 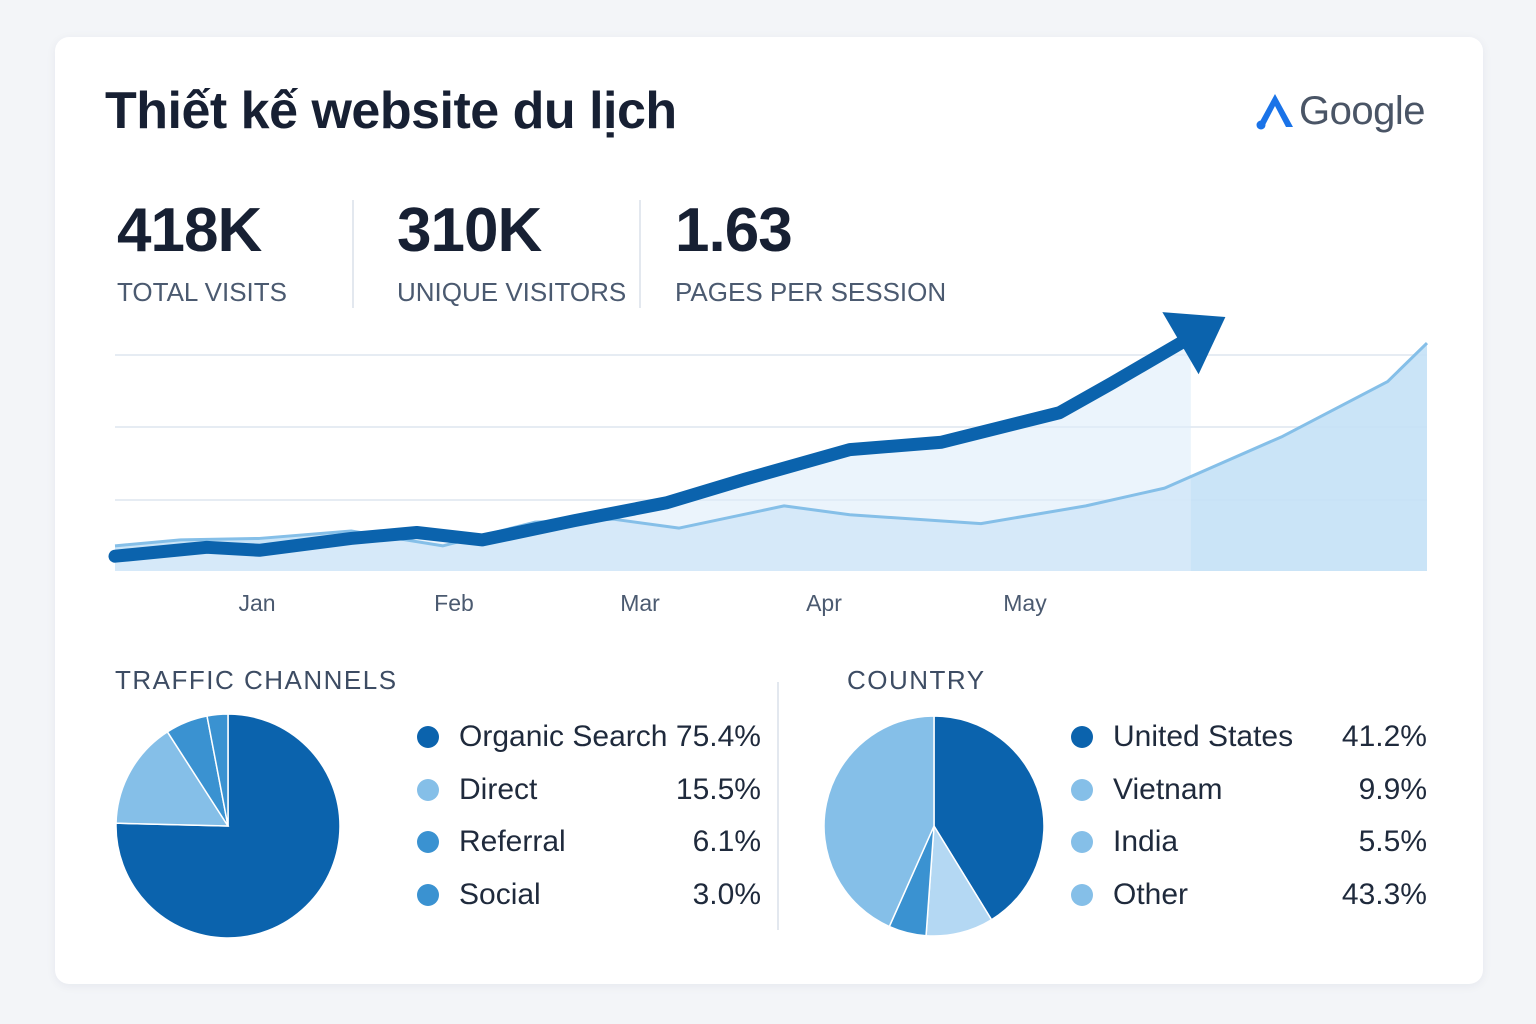 What do you see at coordinates (1168, 789) in the screenshot?
I see `legend-label: Vietnam` at bounding box center [1168, 789].